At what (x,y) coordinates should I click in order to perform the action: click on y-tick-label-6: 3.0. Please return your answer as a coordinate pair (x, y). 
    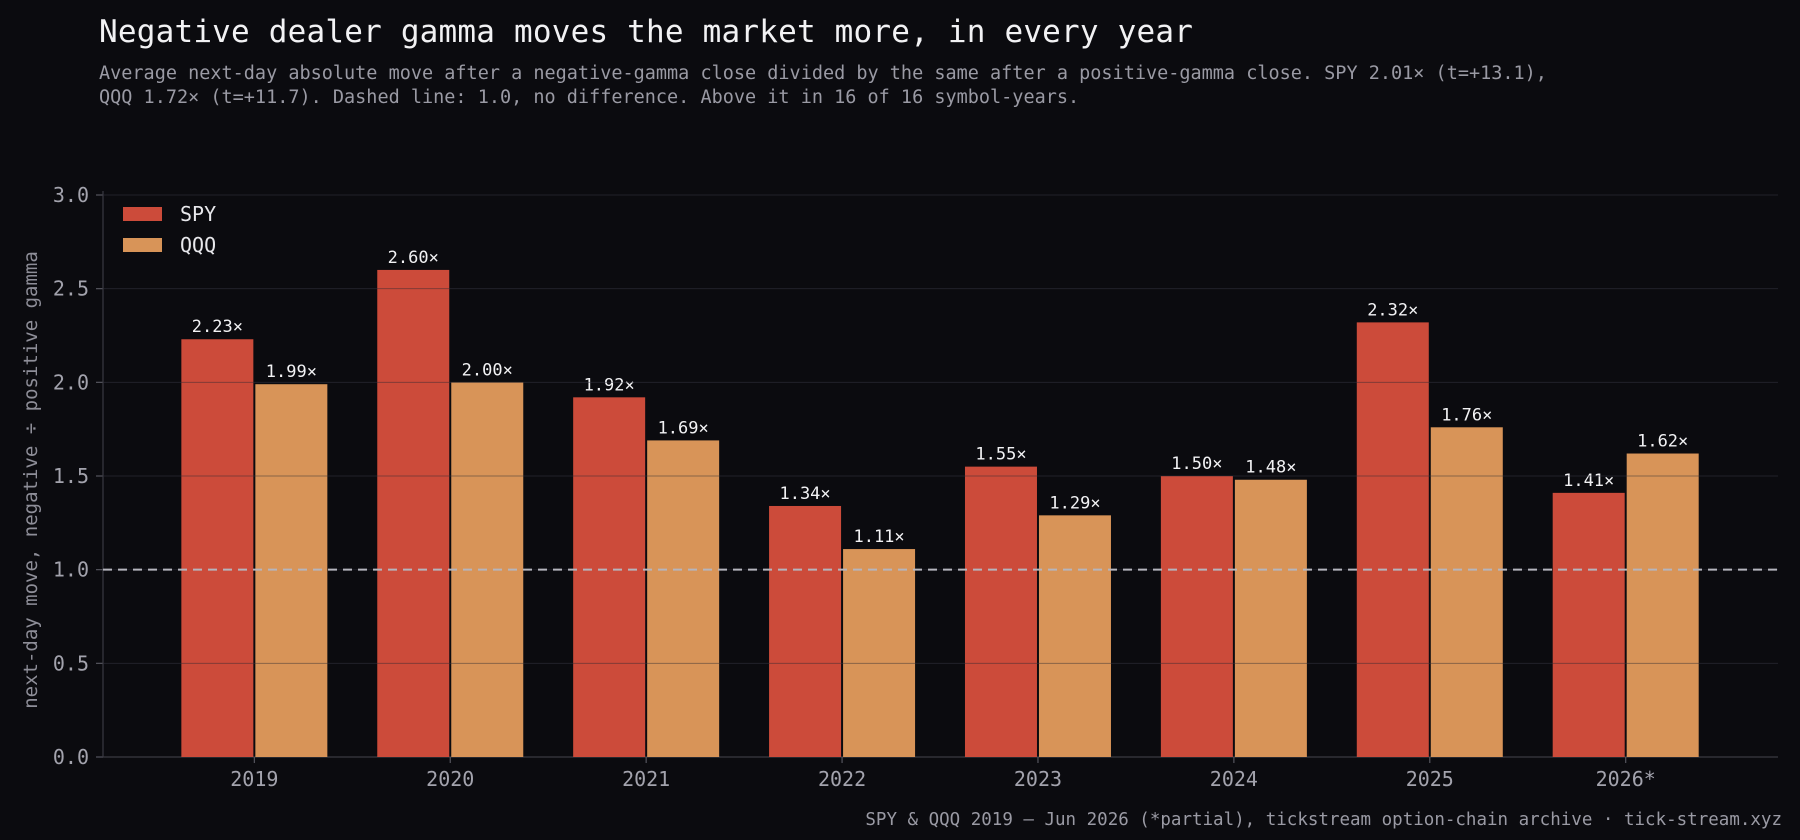
    Looking at the image, I should click on (71, 195).